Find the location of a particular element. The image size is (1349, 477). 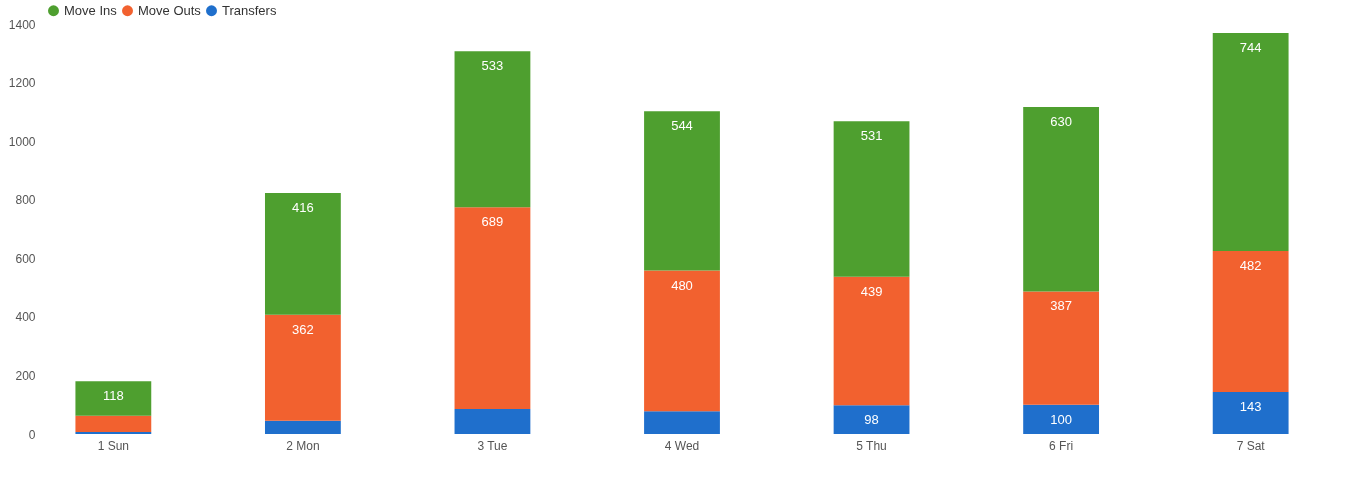

data-label: 100 is located at coordinates (1061, 419).